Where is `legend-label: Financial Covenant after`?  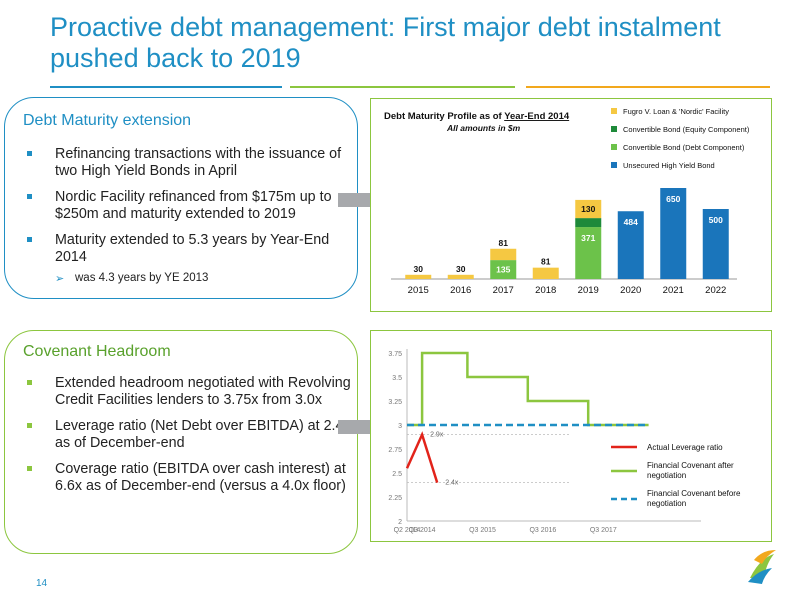 legend-label: Financial Covenant after is located at coordinates (690, 465).